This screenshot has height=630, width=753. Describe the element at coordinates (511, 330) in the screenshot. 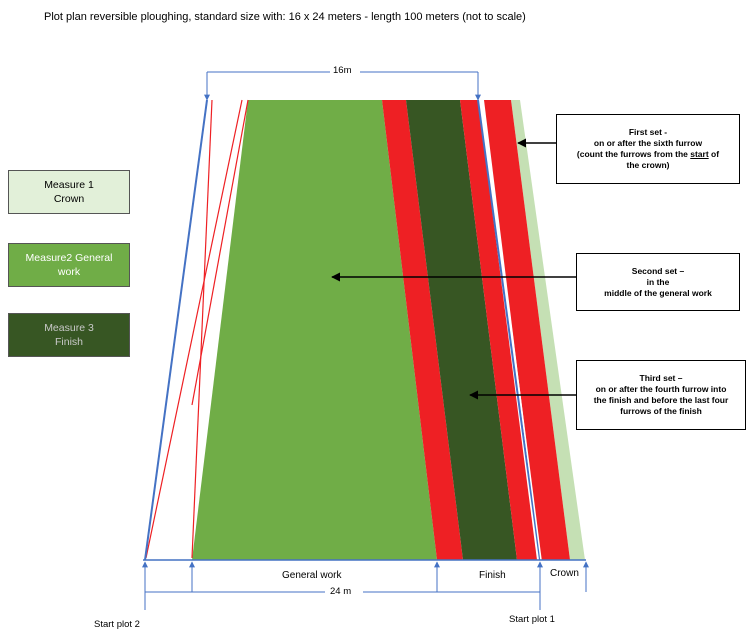

I see `outline-right-inner` at that location.